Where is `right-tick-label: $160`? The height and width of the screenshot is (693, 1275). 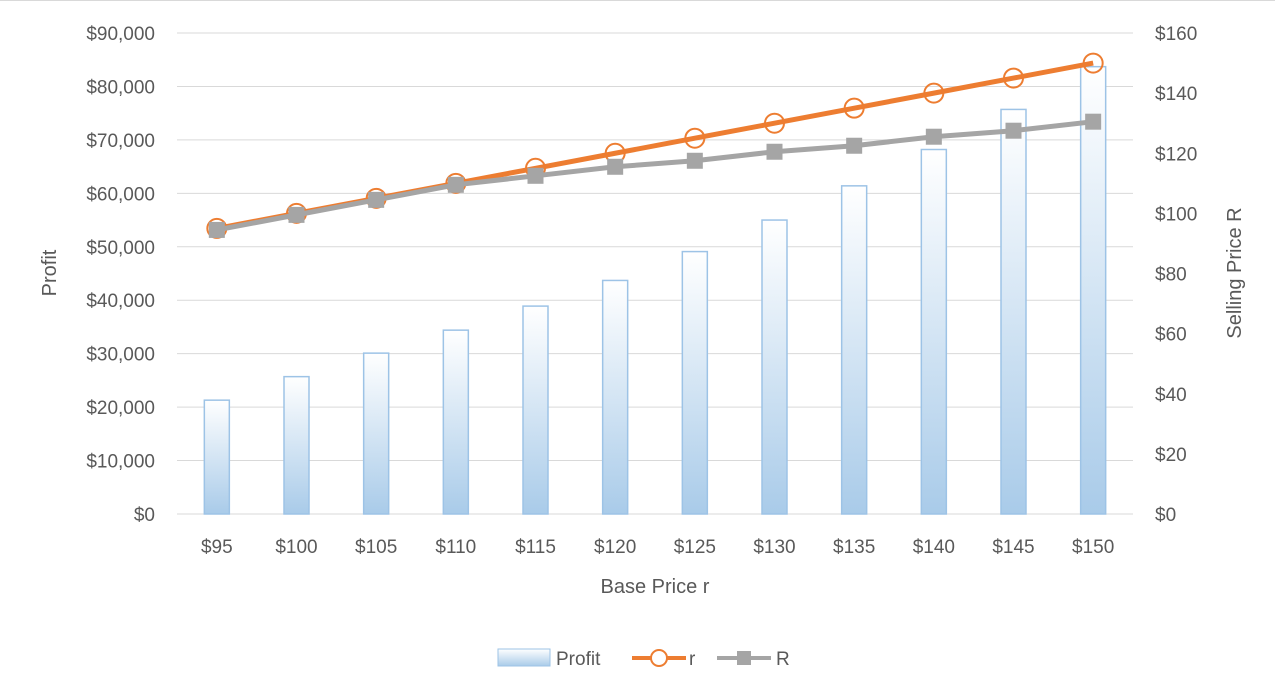
right-tick-label: $160 is located at coordinates (1176, 34).